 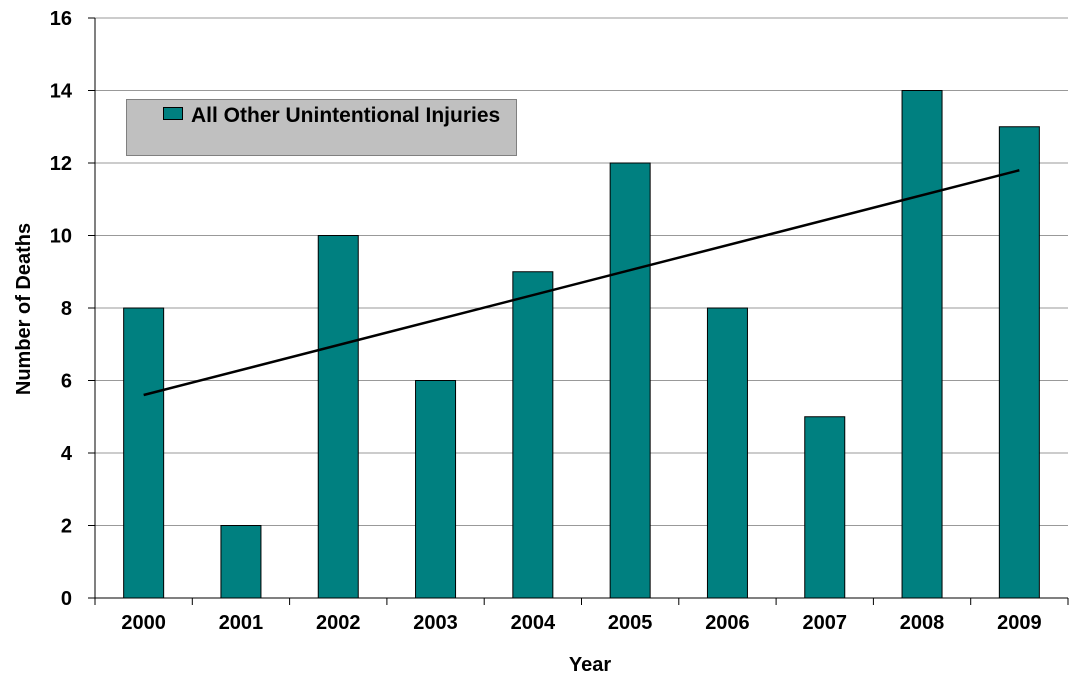 What do you see at coordinates (66, 382) in the screenshot?
I see `y-tick-label: 6` at bounding box center [66, 382].